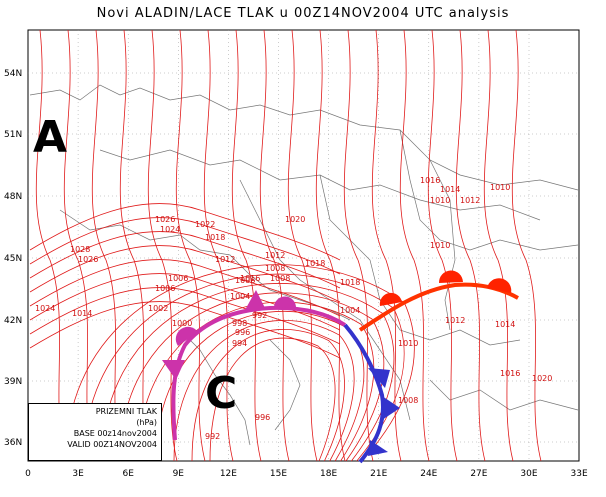  What do you see at coordinates (378, 474) in the screenshot?
I see `longitude-tick: 21E` at bounding box center [378, 474].